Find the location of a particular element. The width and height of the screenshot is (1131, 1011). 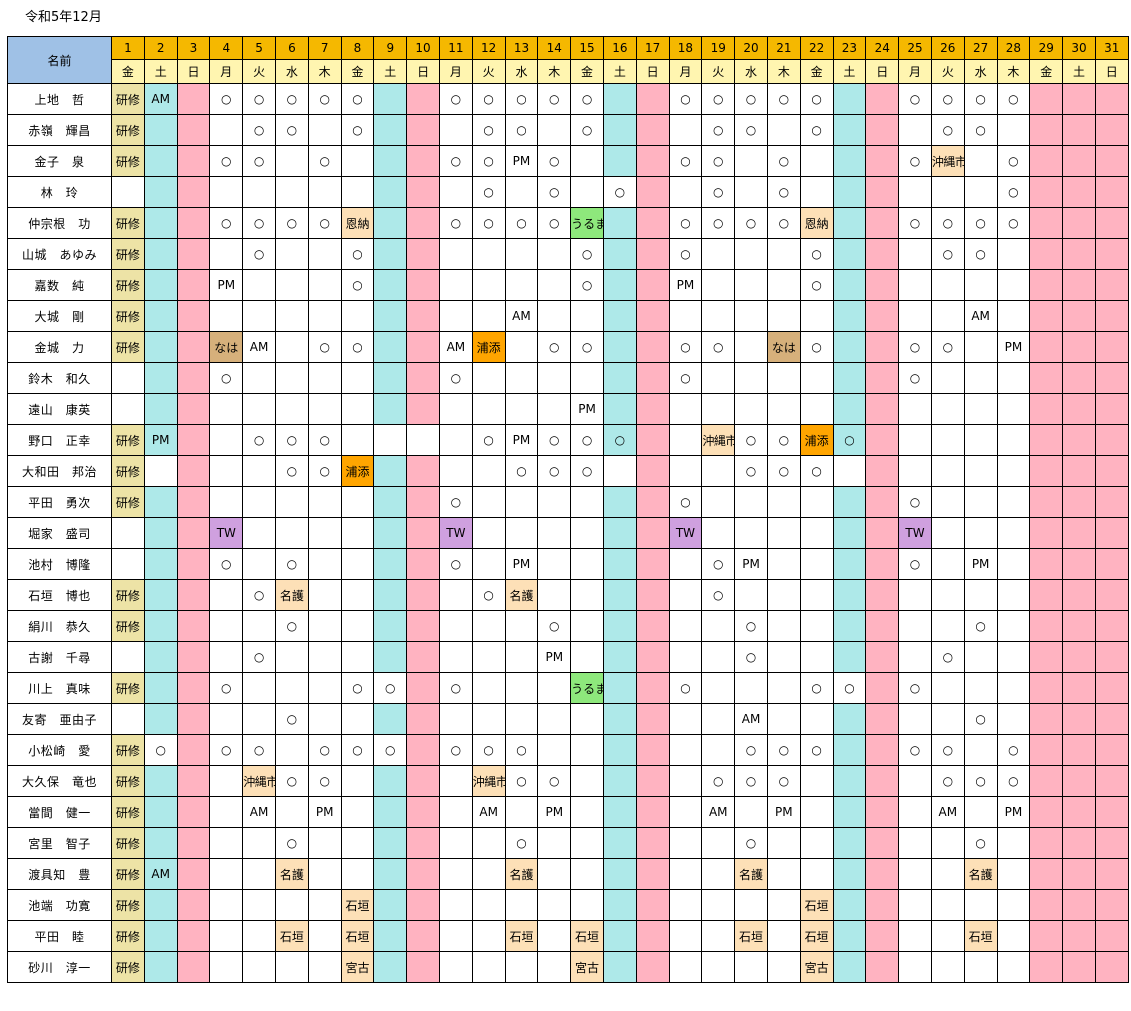

schedule-cell: TW is located at coordinates (226, 533).